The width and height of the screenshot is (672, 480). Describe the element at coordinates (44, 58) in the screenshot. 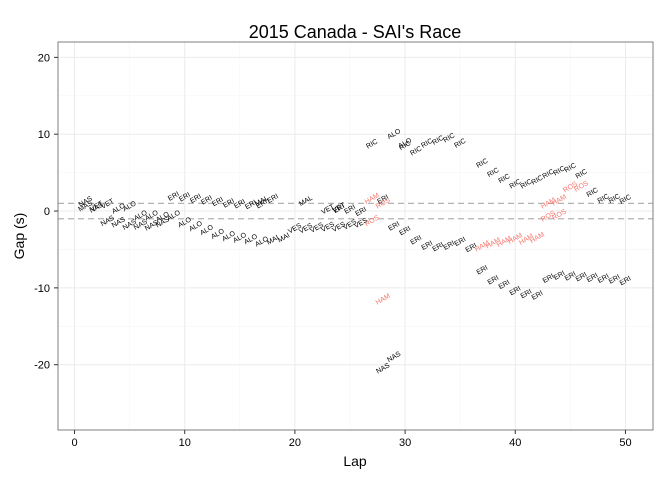

I see `y-tick-label: 20` at that location.